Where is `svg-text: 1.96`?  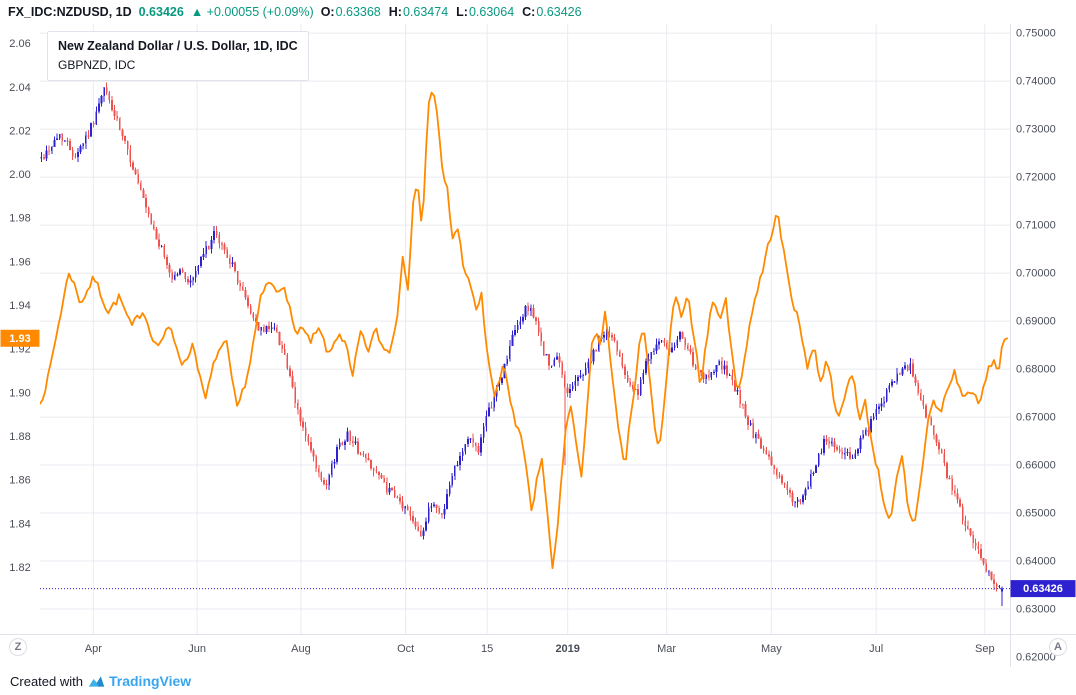 svg-text: 1.96 is located at coordinates (19, 262).